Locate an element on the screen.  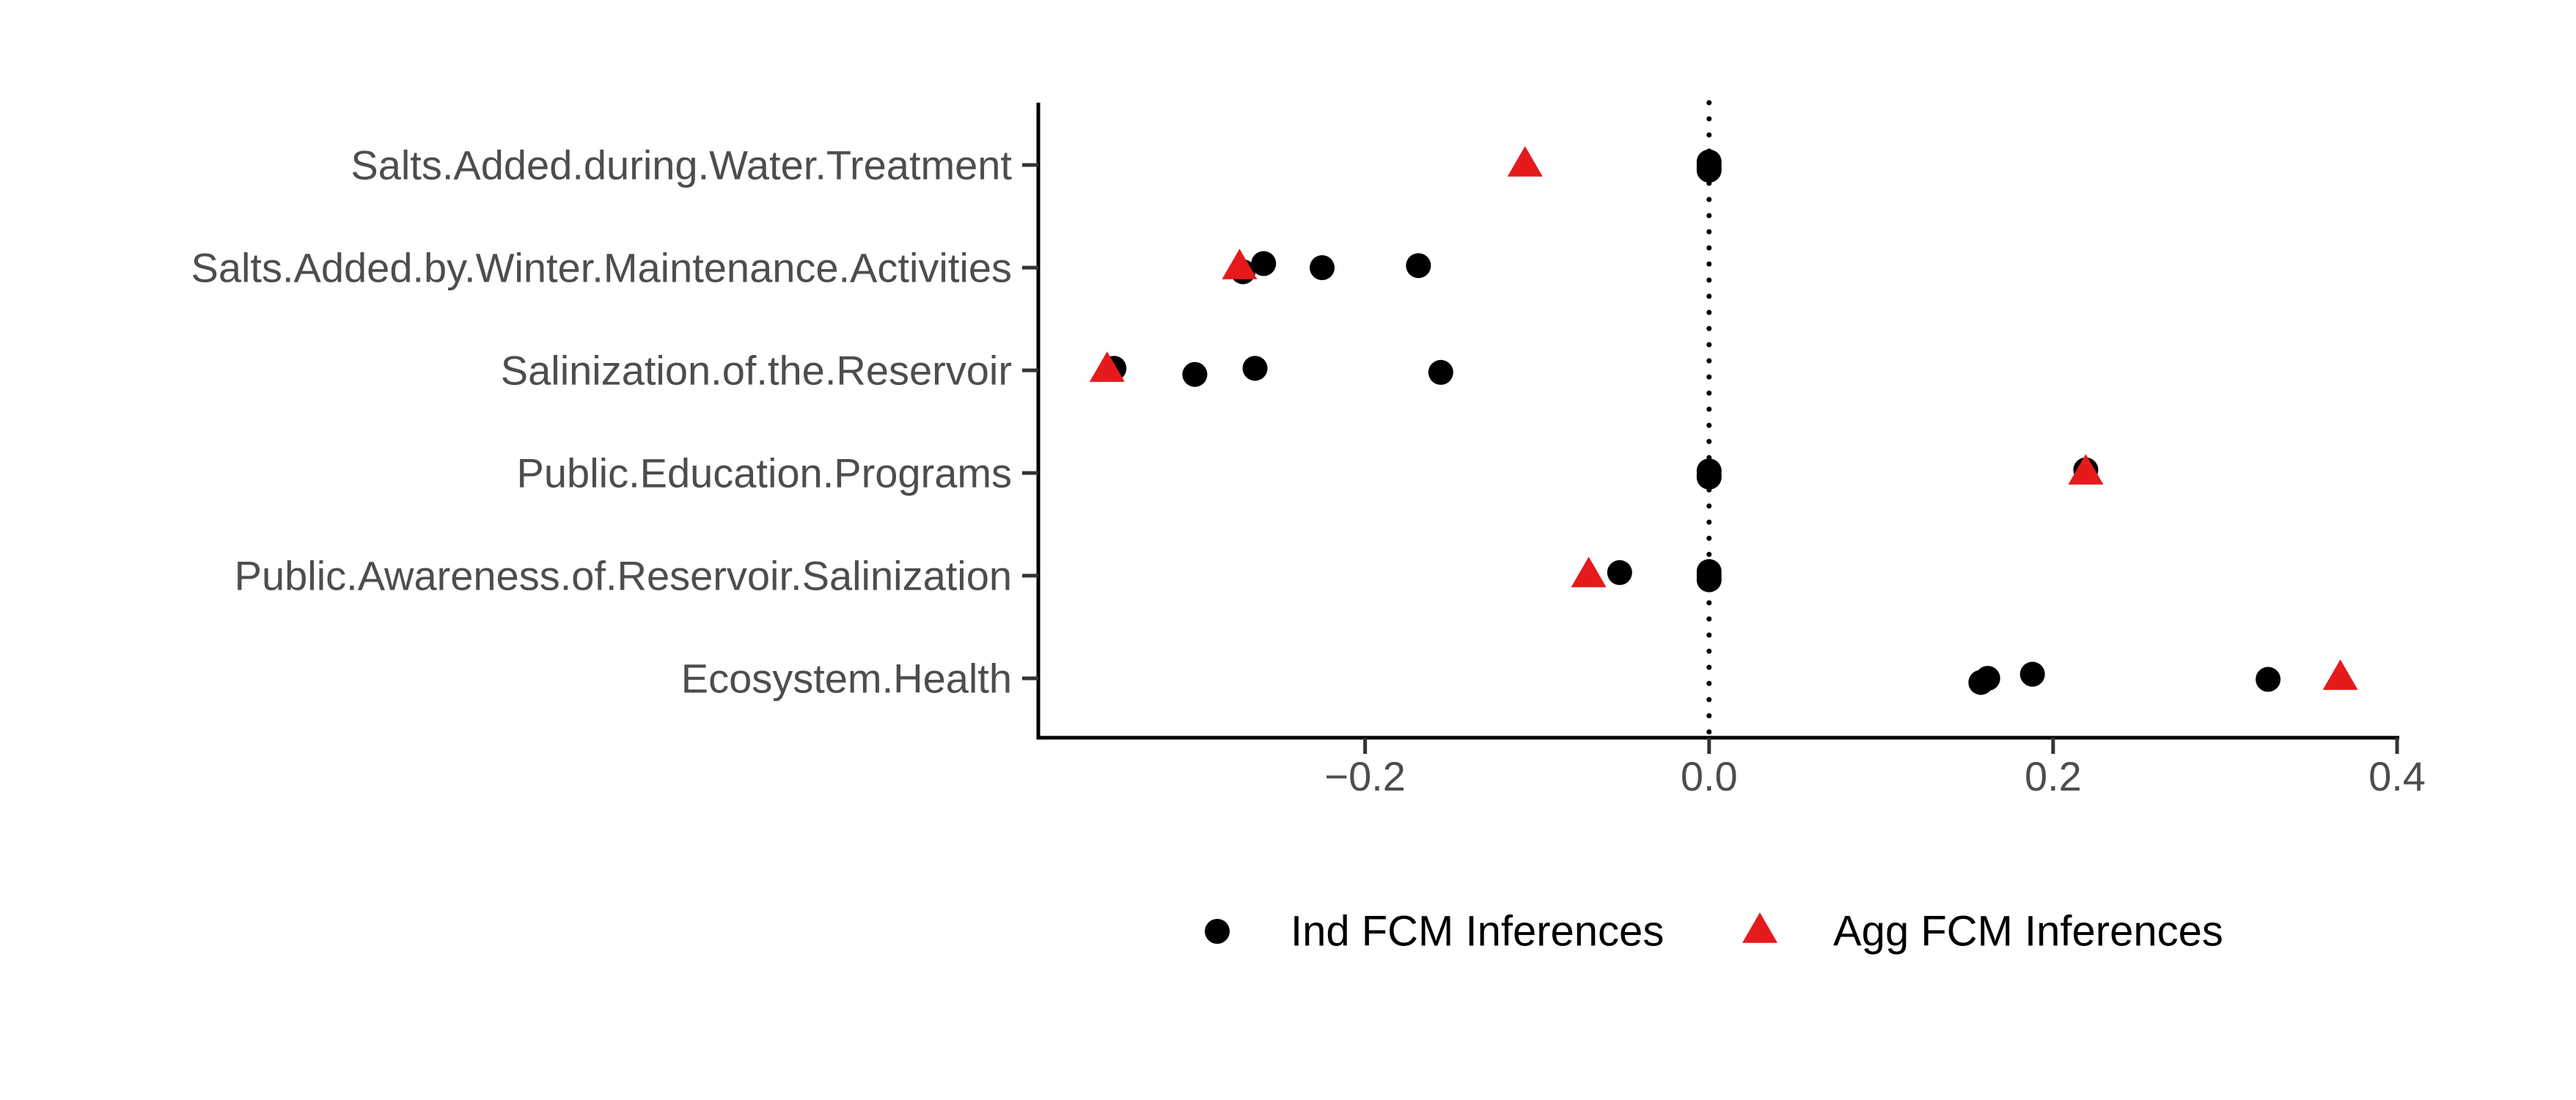
x-tick-label: 0.2 is located at coordinates (2053, 776).